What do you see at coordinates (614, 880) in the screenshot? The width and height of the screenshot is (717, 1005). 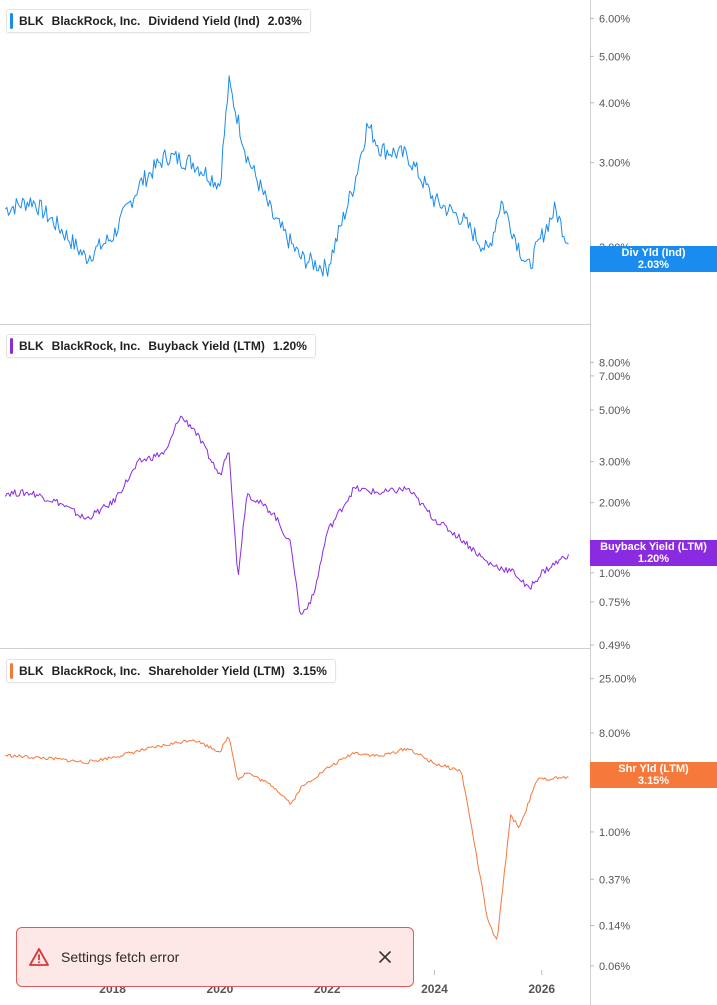 I see `y-tick-label: 0.37%` at bounding box center [614, 880].